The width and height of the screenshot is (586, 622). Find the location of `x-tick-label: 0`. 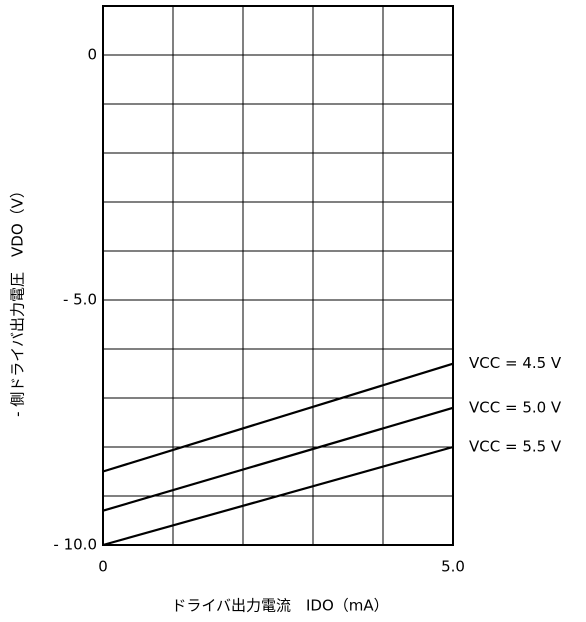

x-tick-label: 0 is located at coordinates (103, 567).